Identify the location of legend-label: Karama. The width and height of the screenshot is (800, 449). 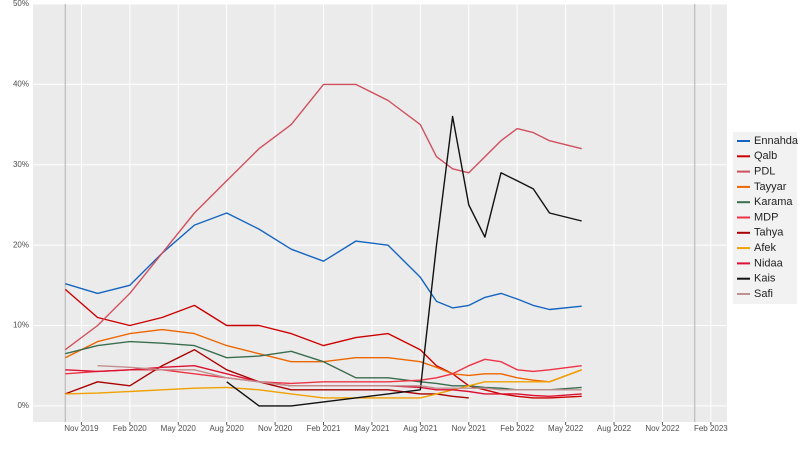
(773, 202).